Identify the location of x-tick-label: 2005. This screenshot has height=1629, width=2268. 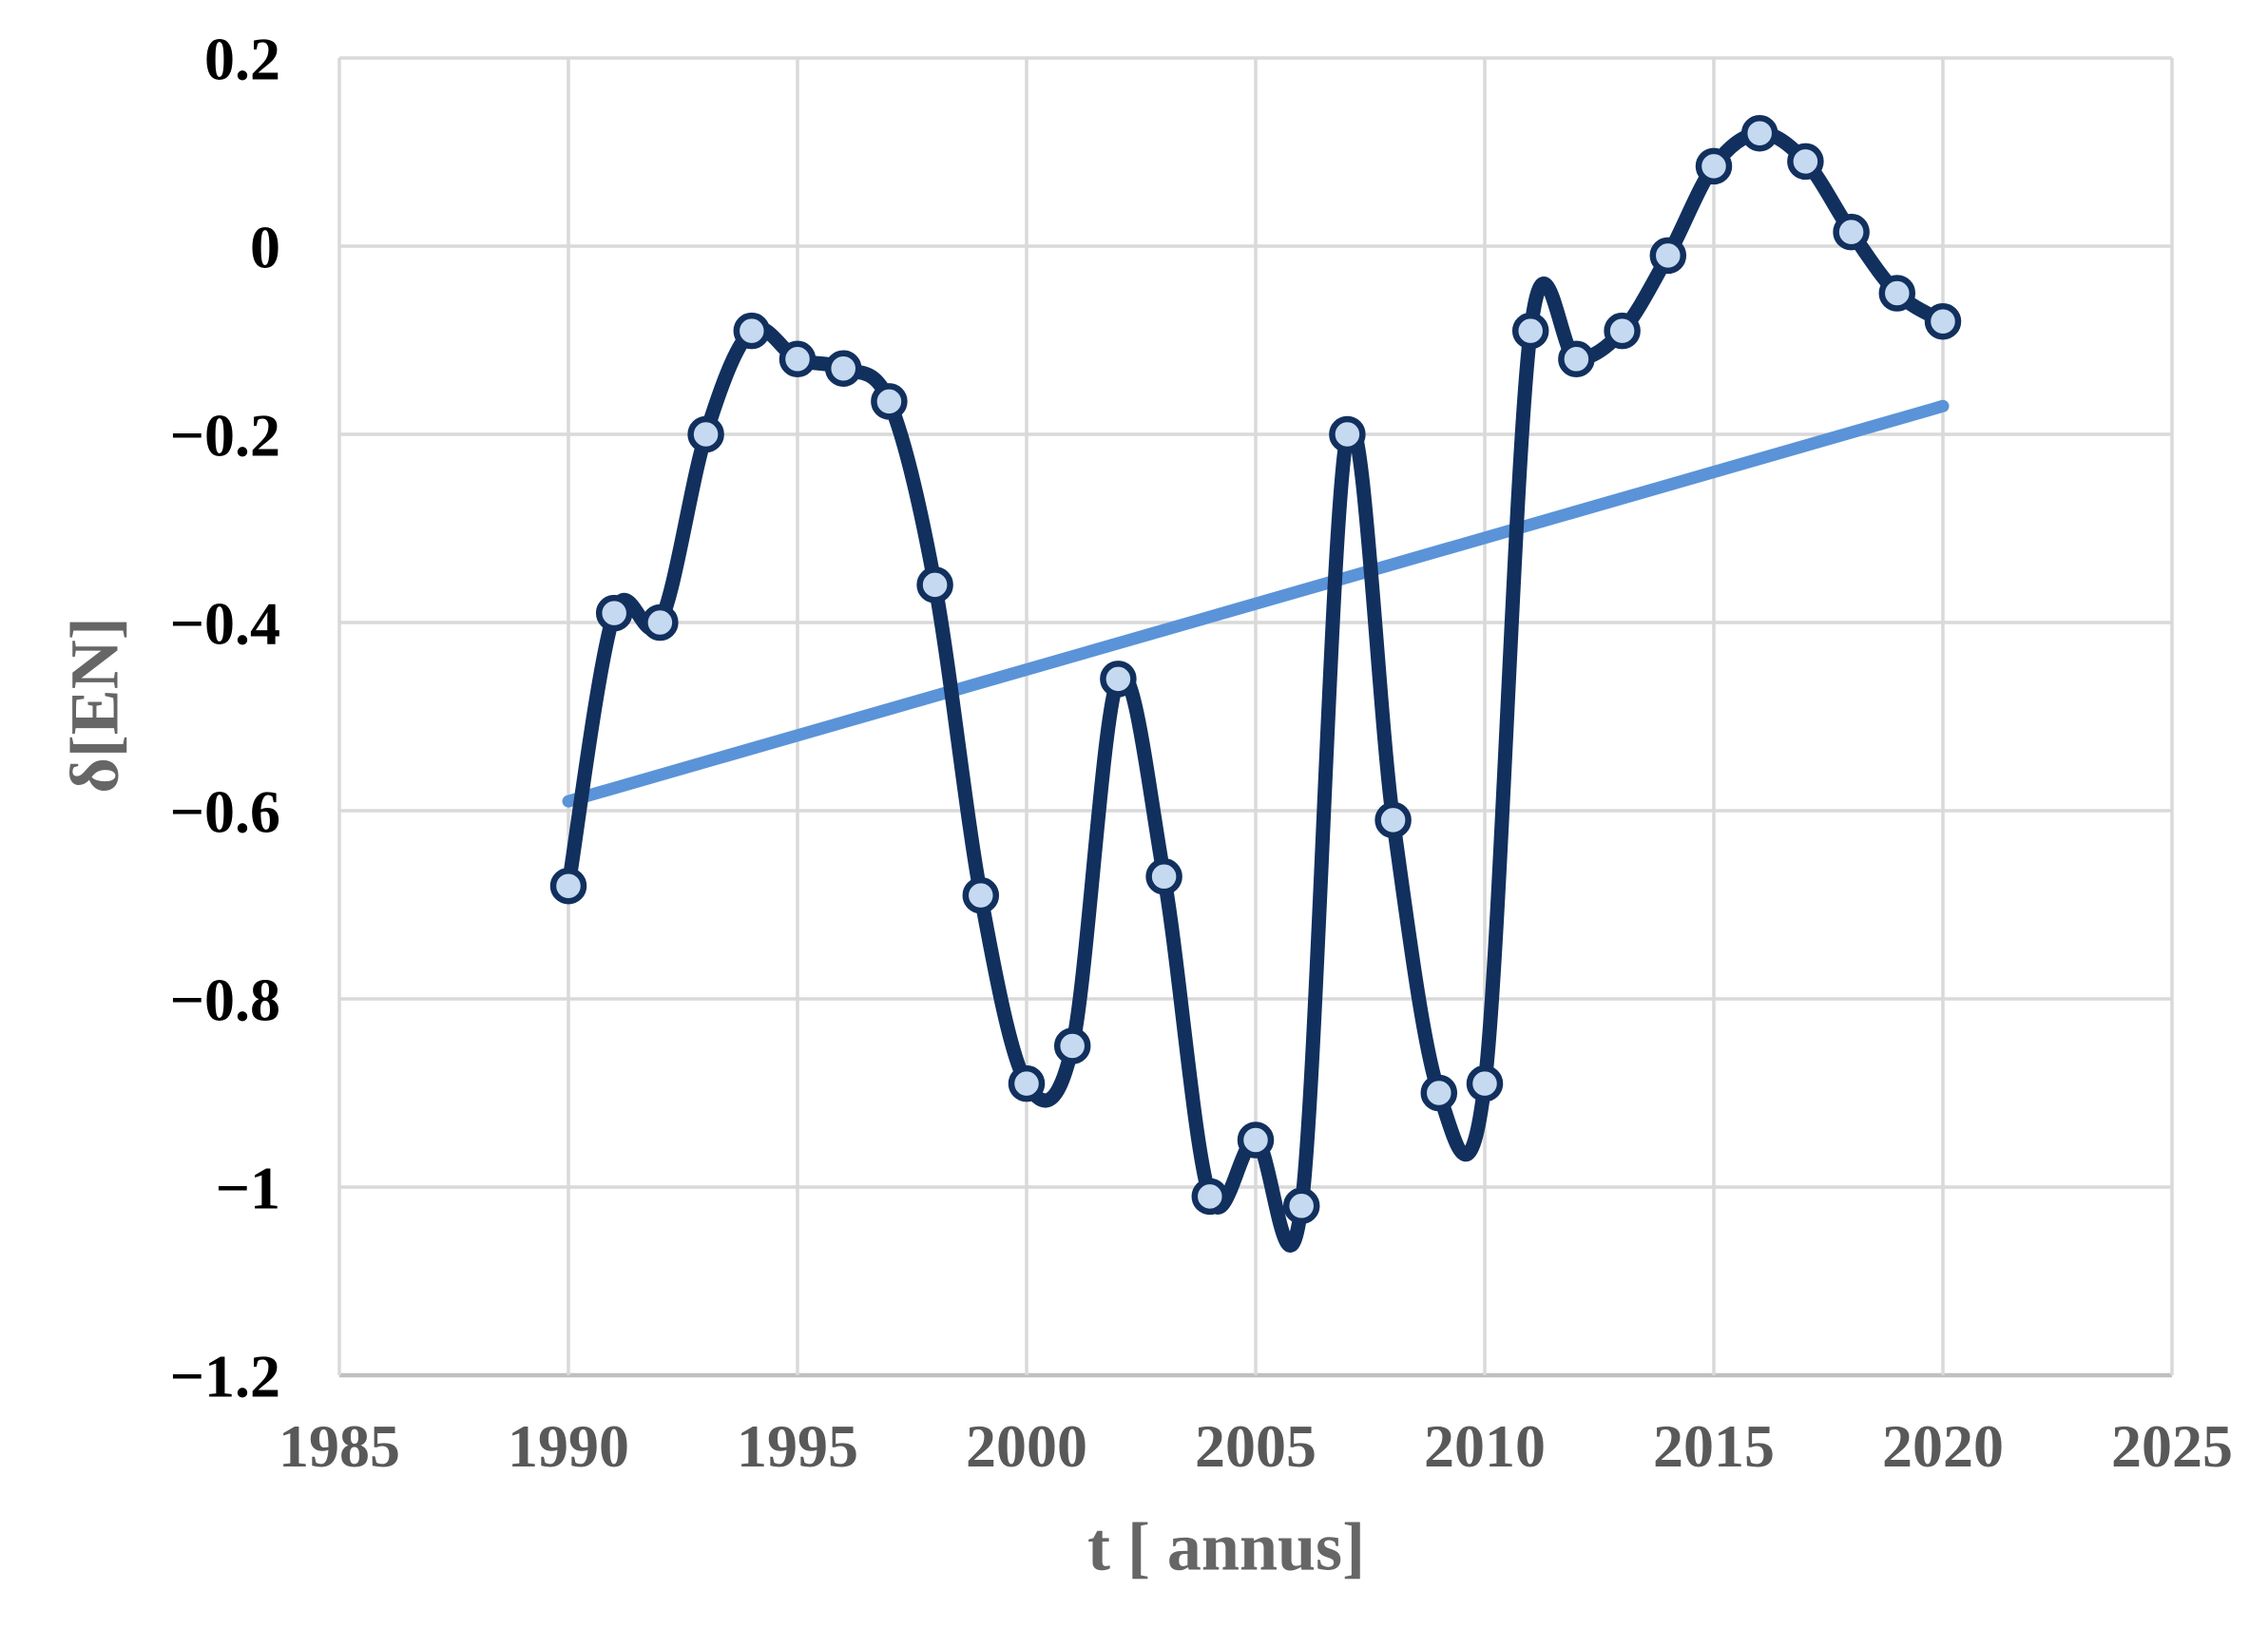
(1256, 1446).